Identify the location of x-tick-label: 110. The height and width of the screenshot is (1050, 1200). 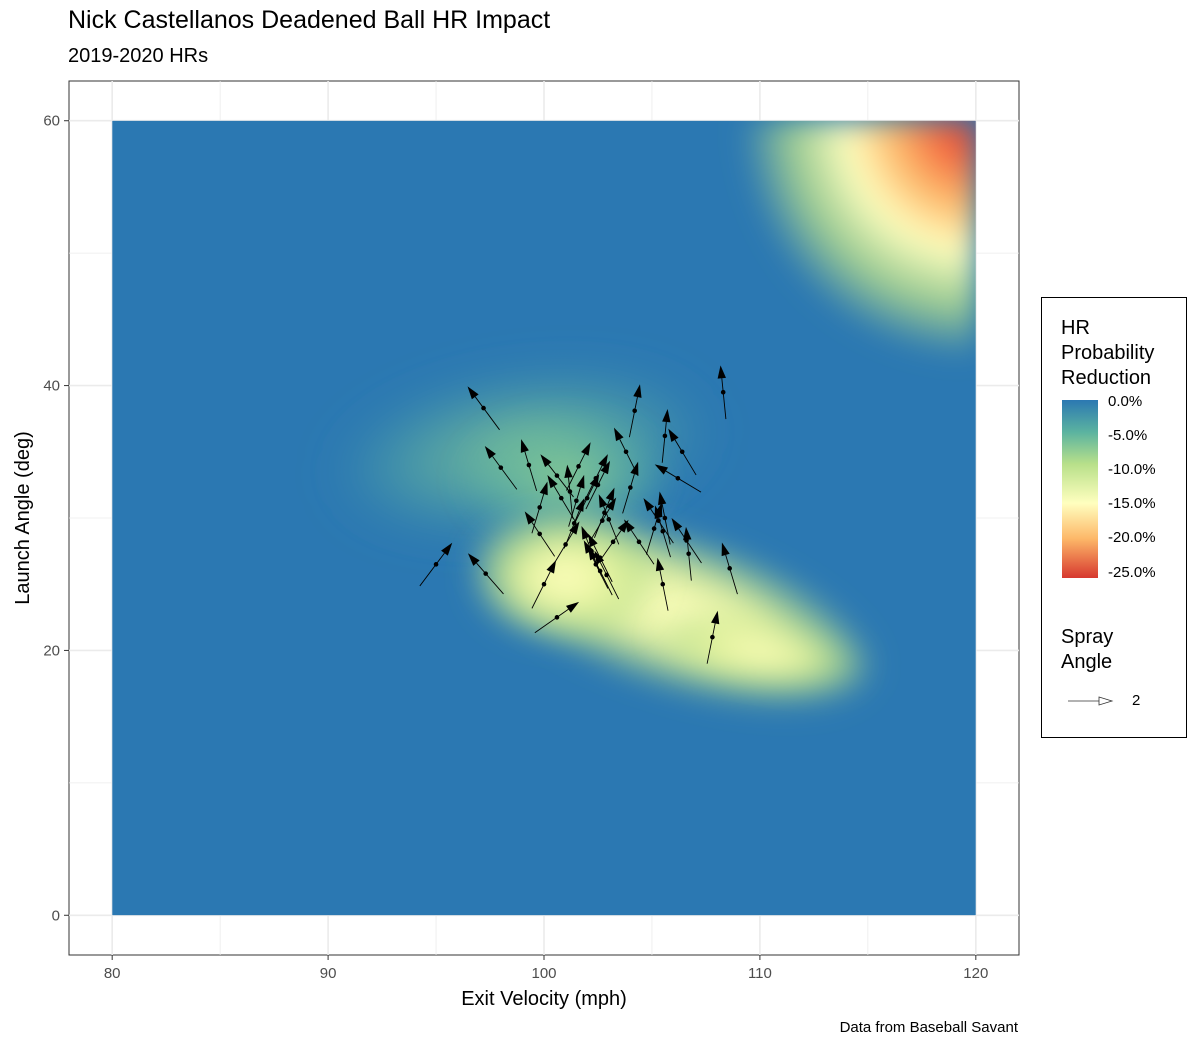
(760, 973).